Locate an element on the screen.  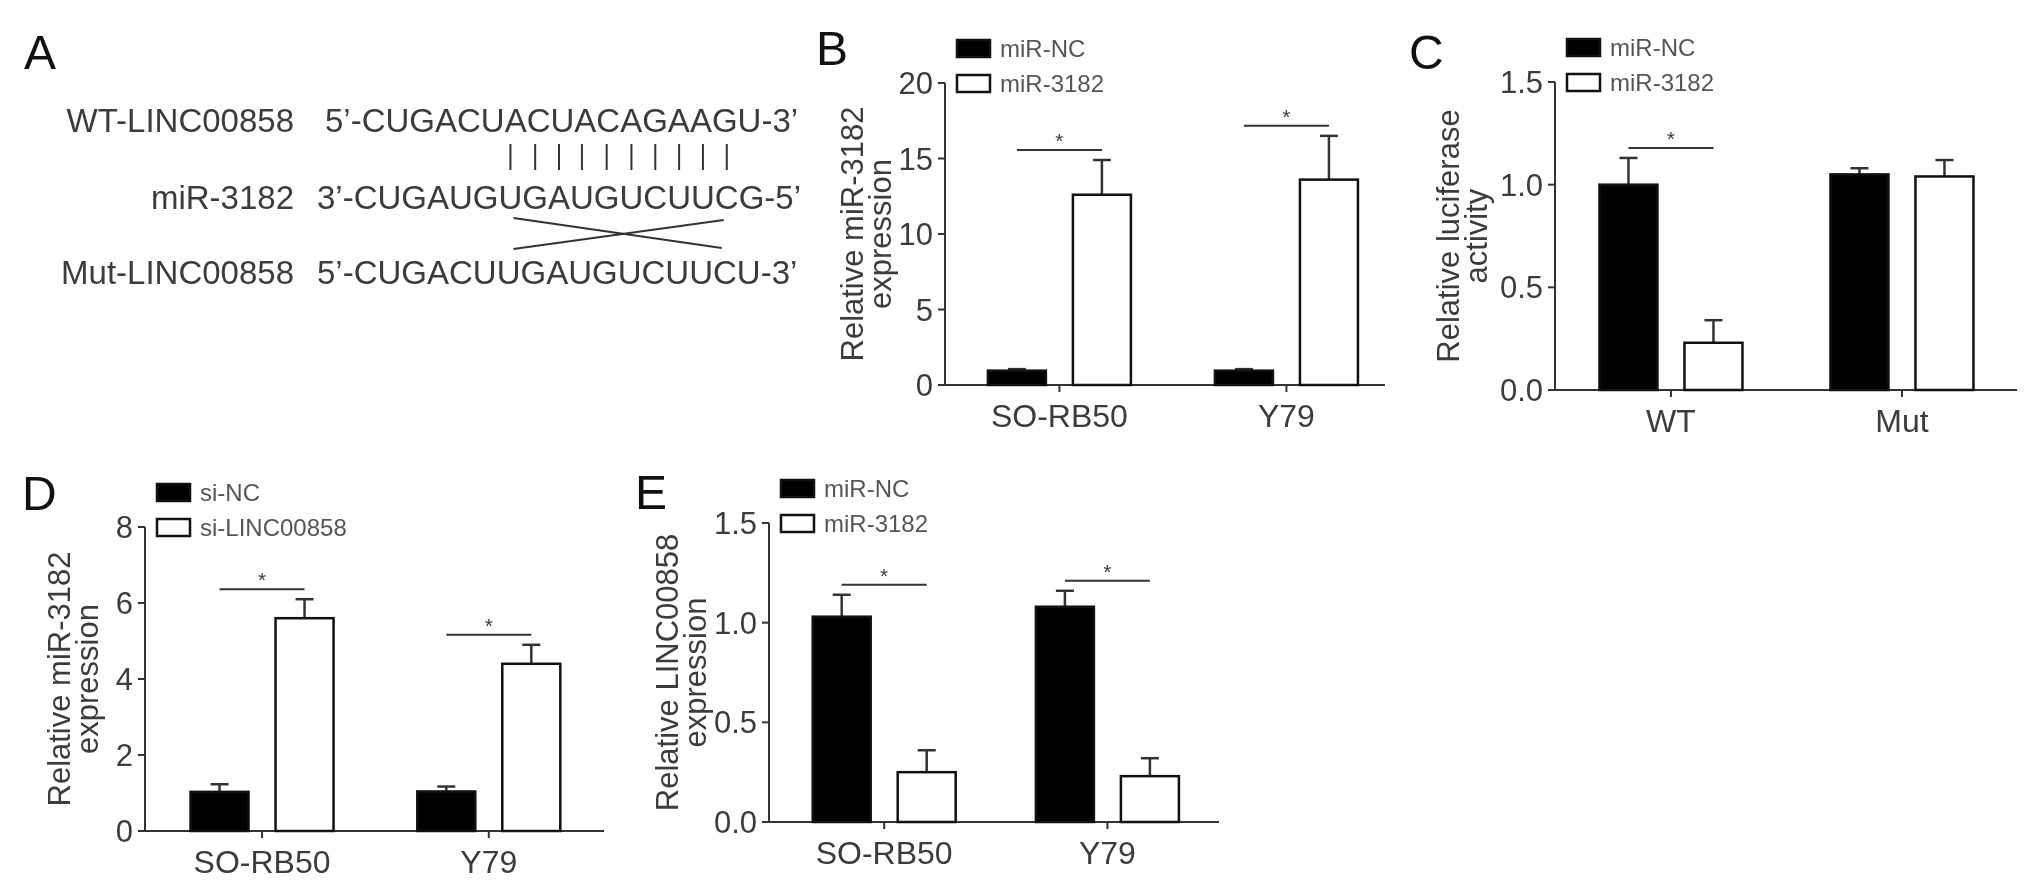
x-tick-label: WT is located at coordinates (1671, 421).